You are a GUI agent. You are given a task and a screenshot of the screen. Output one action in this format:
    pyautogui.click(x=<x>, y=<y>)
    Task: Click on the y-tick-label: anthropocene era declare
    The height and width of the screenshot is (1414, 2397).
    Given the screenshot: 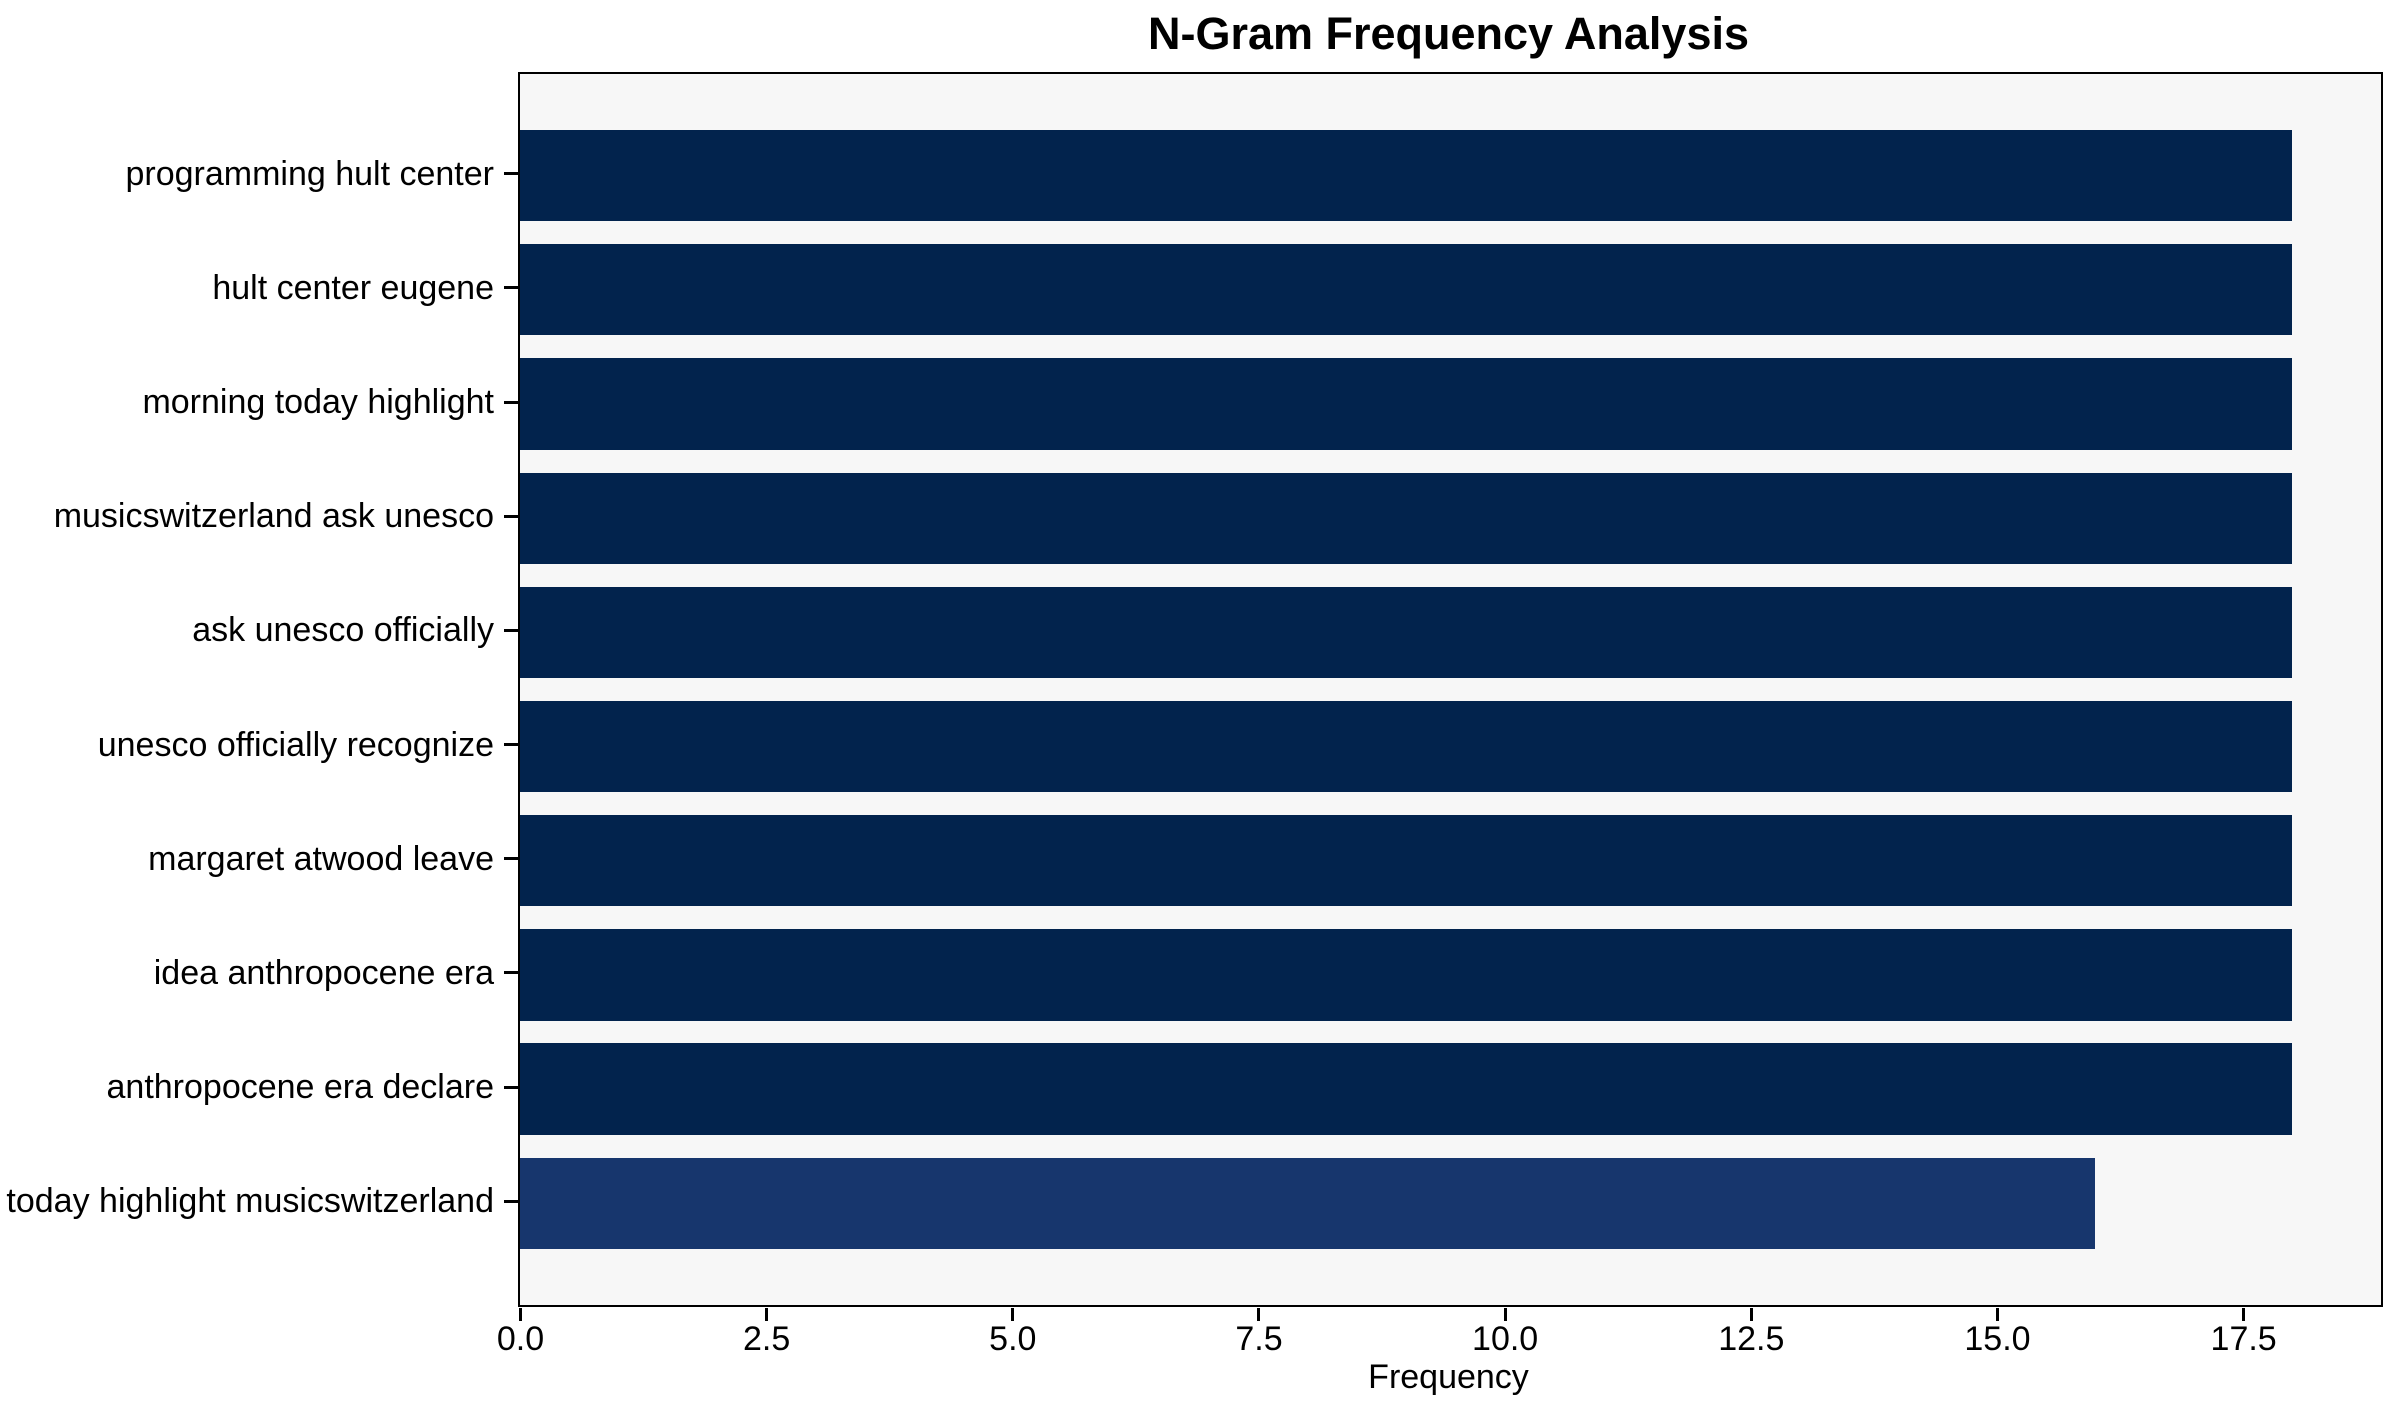 What is the action you would take?
    pyautogui.click(x=300, y=1087)
    